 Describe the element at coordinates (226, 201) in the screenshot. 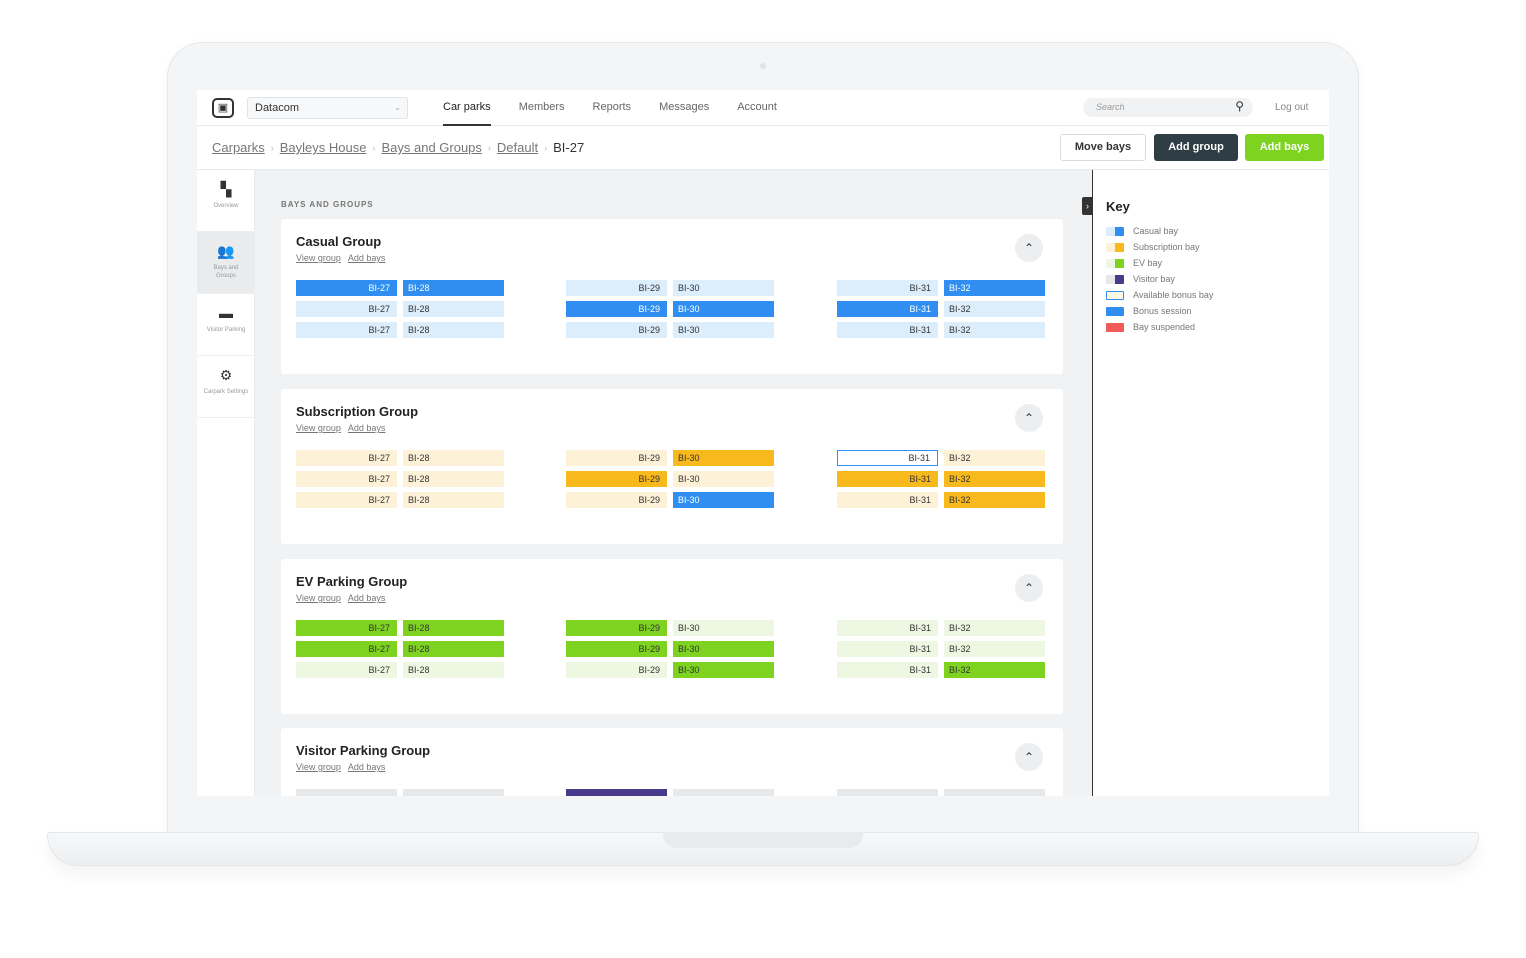

I see `sidebar-item-overview: ▚ Overview` at that location.